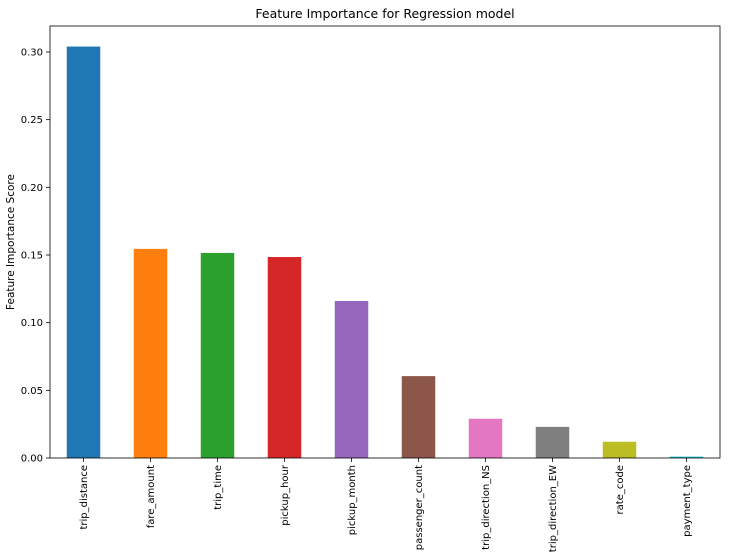  Describe the element at coordinates (485, 438) in the screenshot. I see `bar-trip-direction-NS` at that location.